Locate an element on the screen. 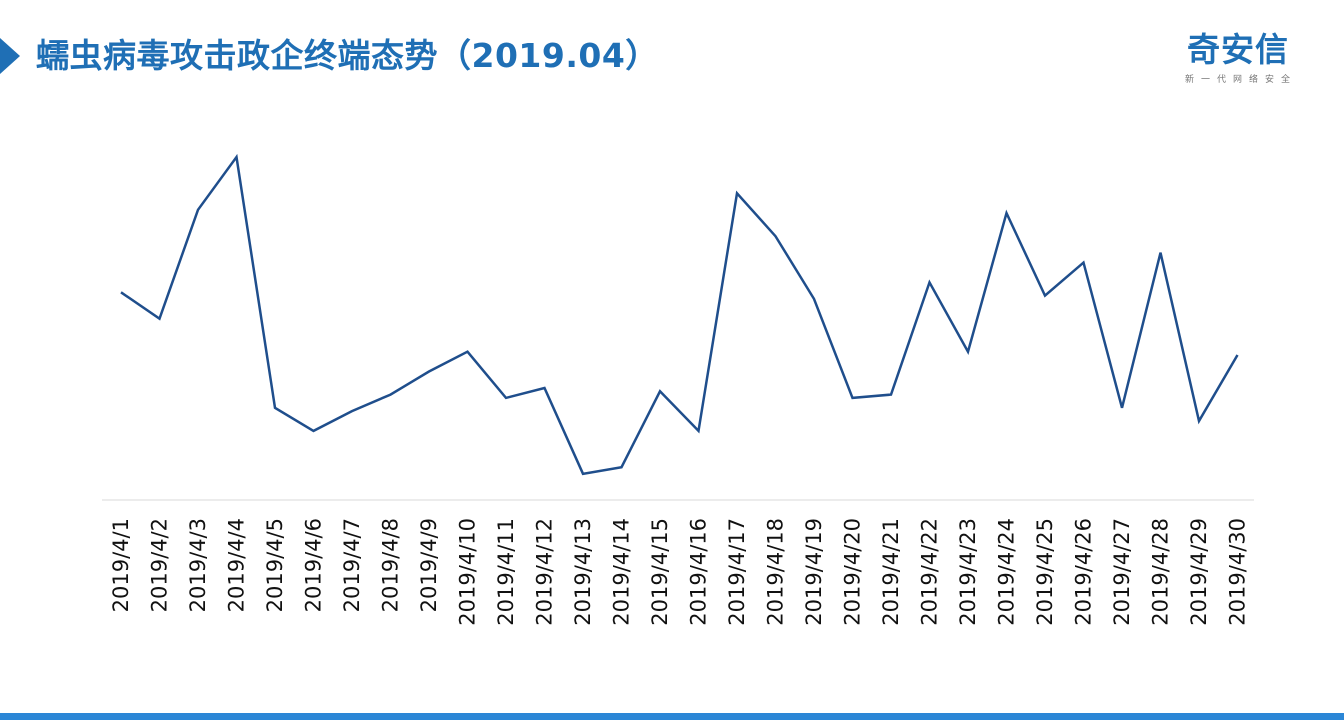 The height and width of the screenshot is (720, 1344). x-tick-label: 2019/4/15 is located at coordinates (660, 572).